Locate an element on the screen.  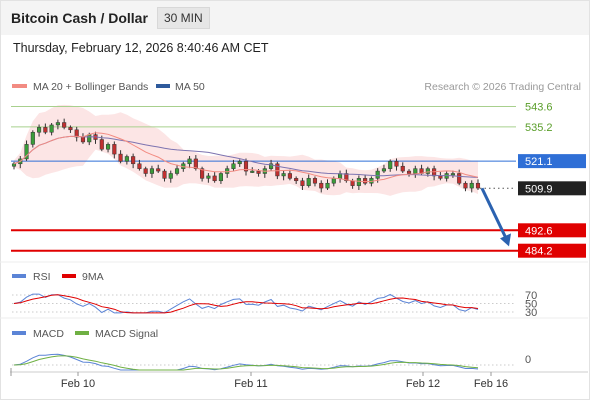
ma20-legend-label: MA 20 + Bollinger Bands is located at coordinates (90, 87).